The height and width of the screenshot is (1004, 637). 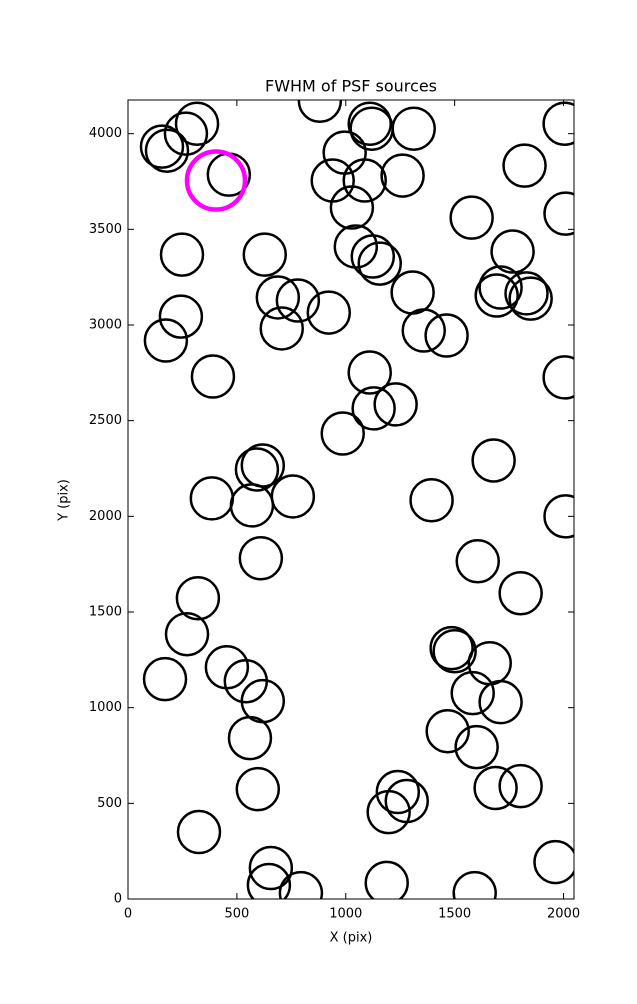 I want to click on y-tick-label: 1500, so click(x=105, y=612).